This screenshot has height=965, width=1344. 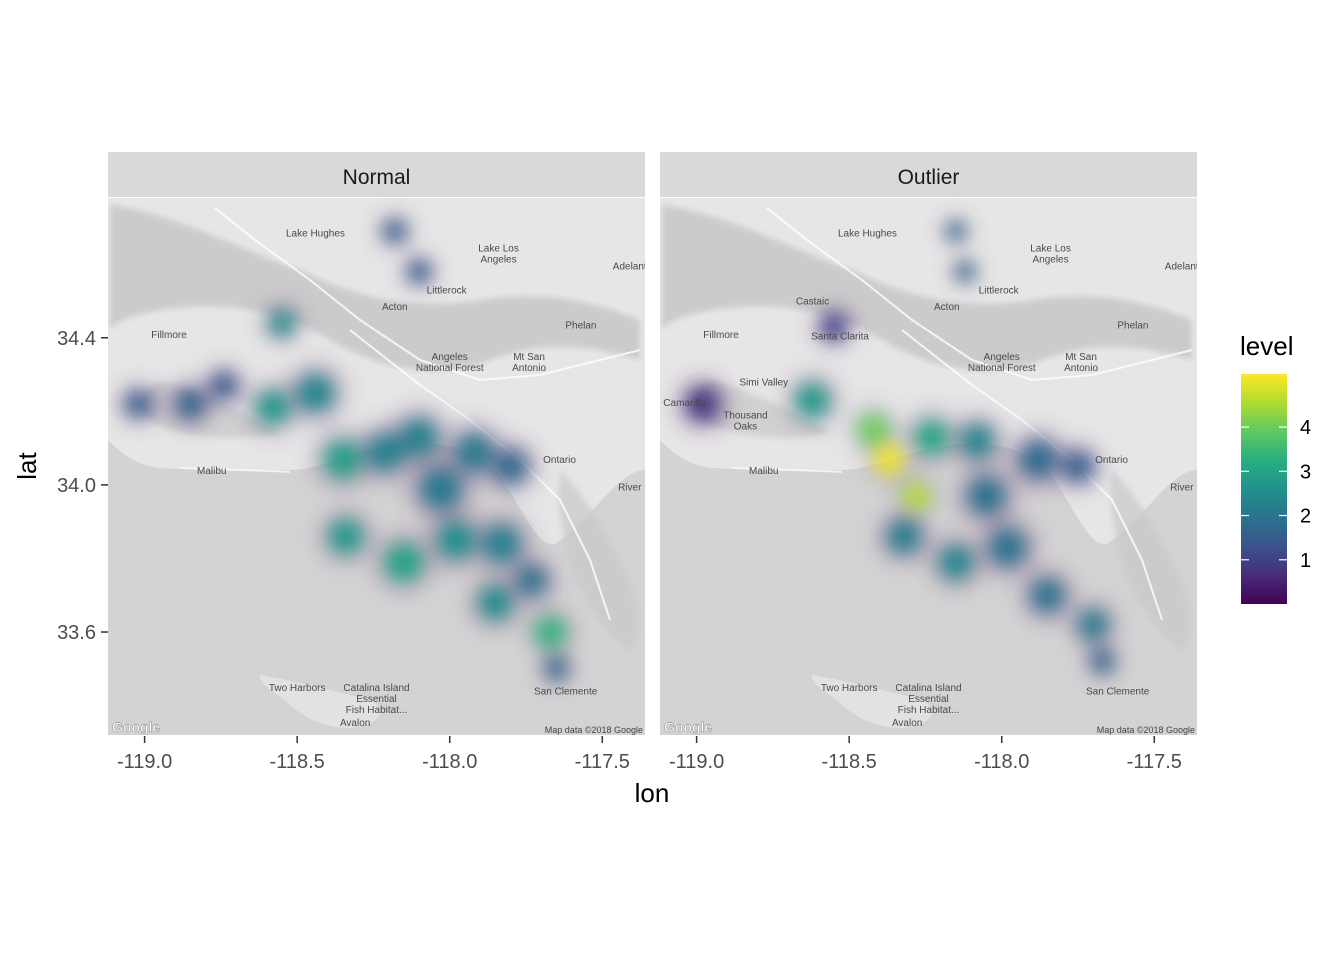 I want to click on x-axis-title: lon, so click(x=652, y=793).